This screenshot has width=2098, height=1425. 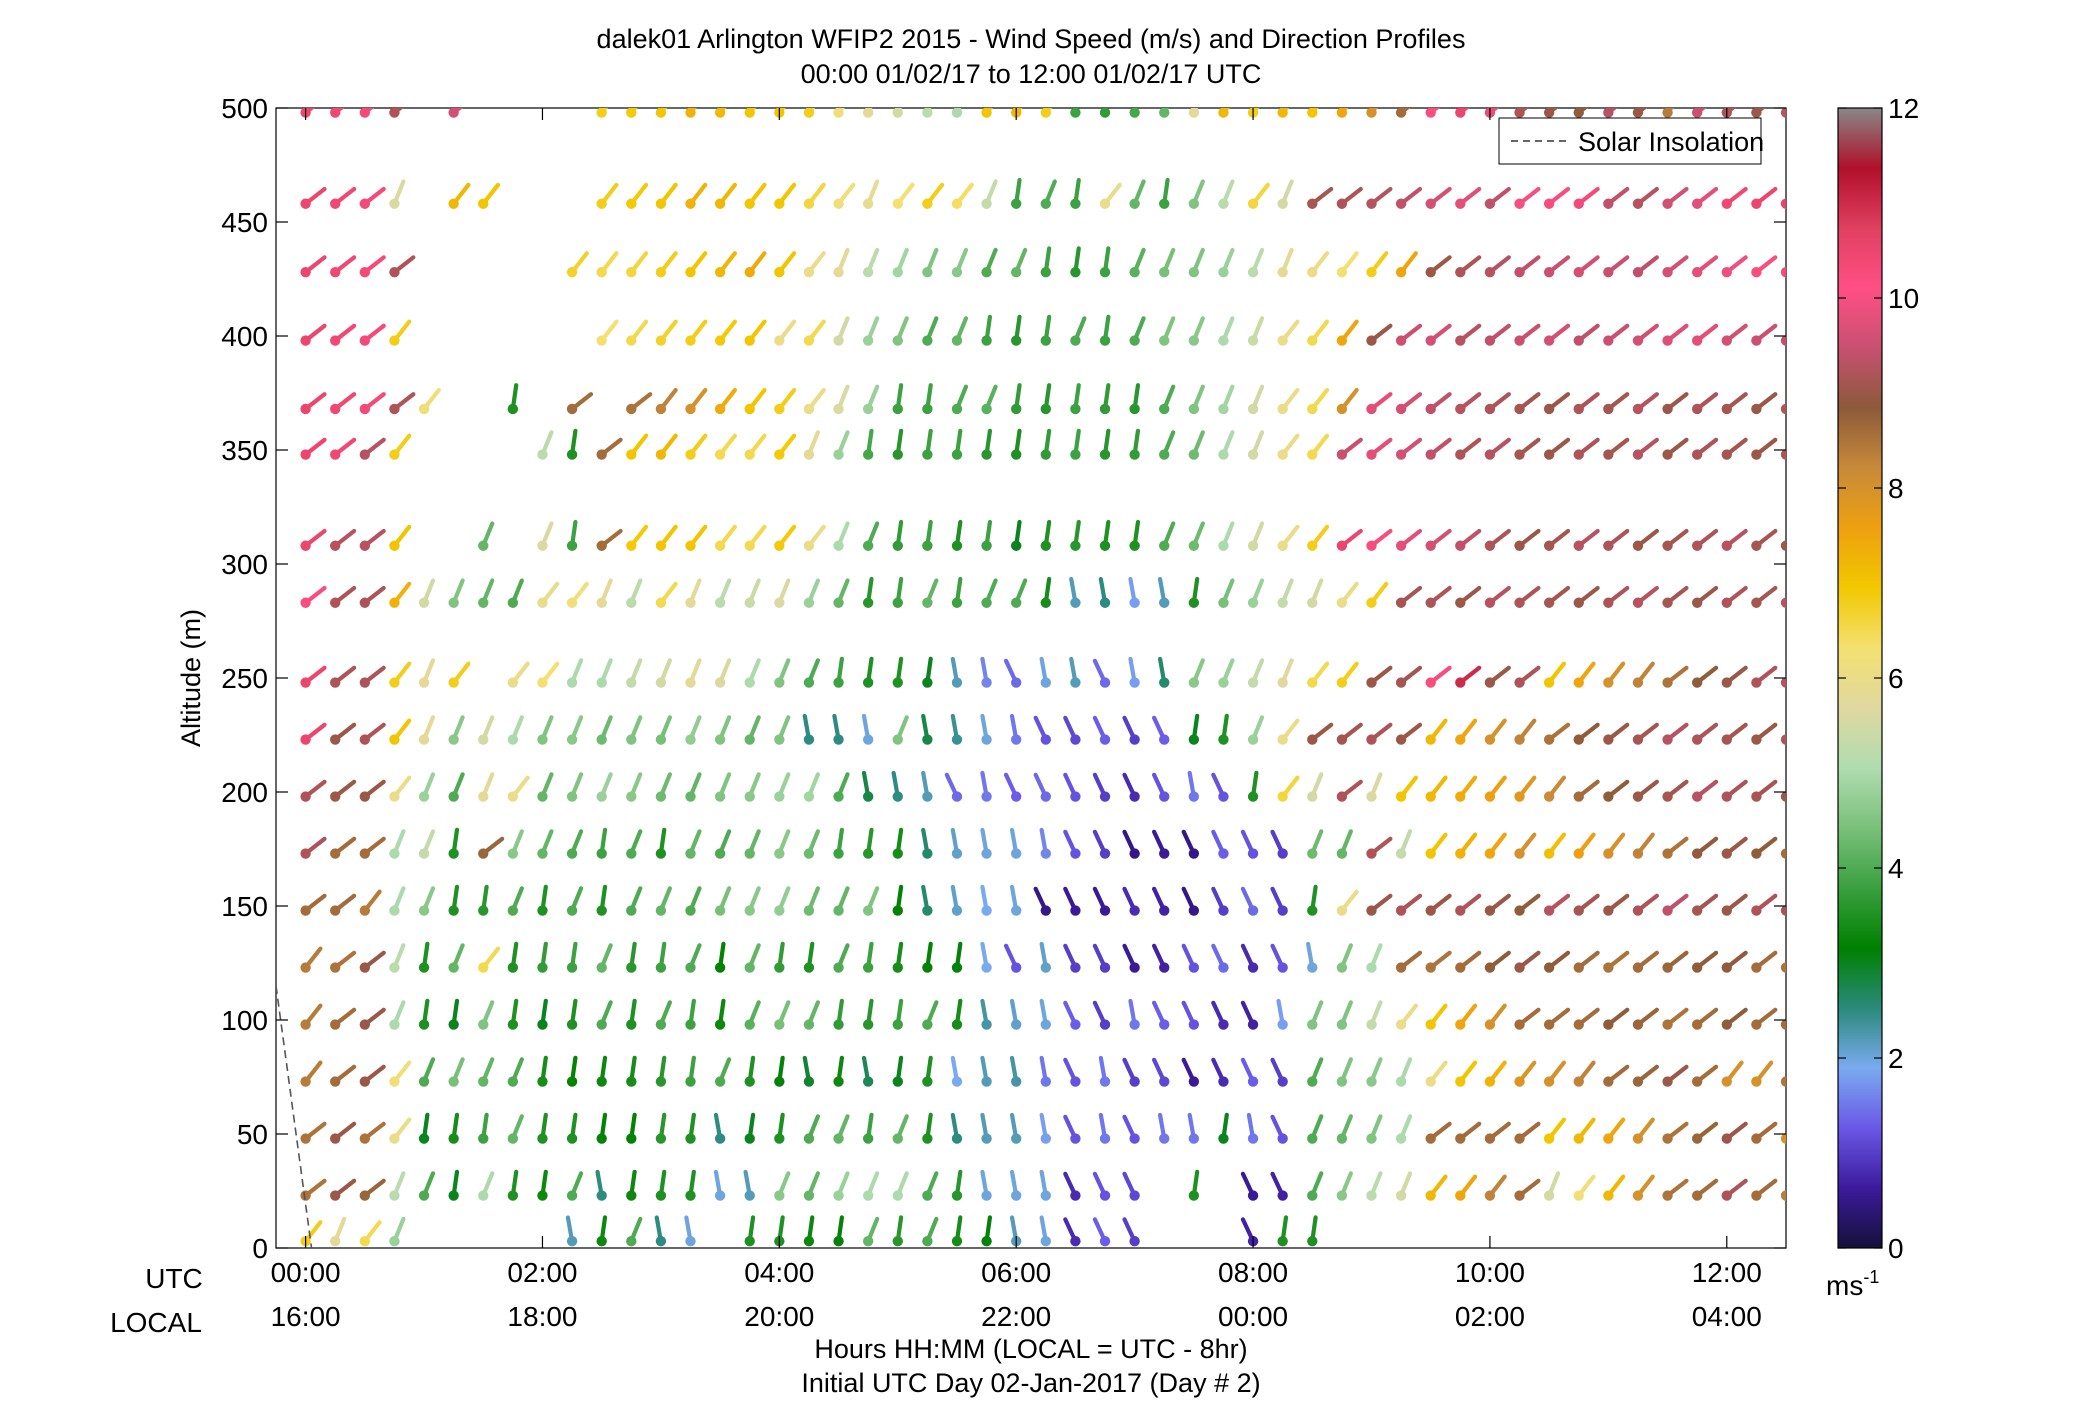 I want to click on y-tick-label: 0, so click(x=260, y=1248).